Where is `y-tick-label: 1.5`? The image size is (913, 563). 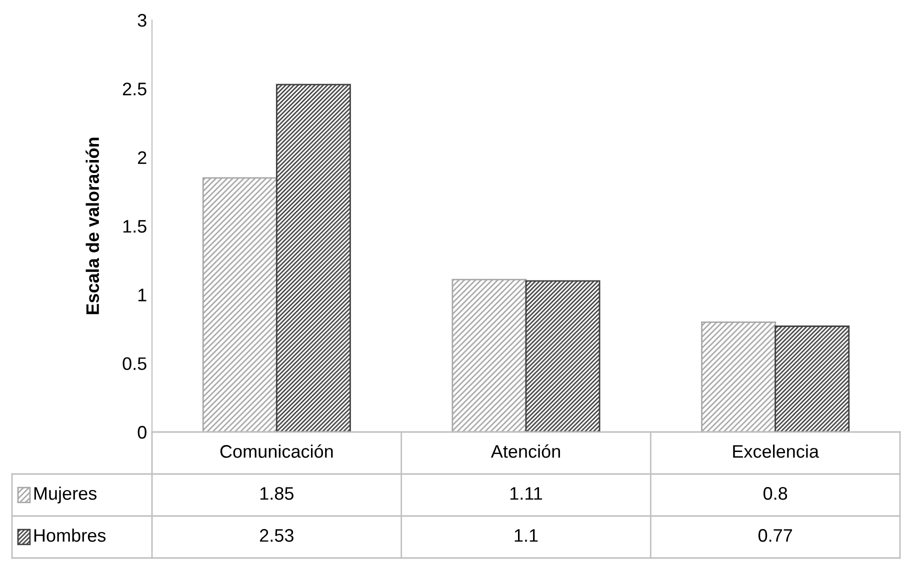
y-tick-label: 1.5 is located at coordinates (134, 226).